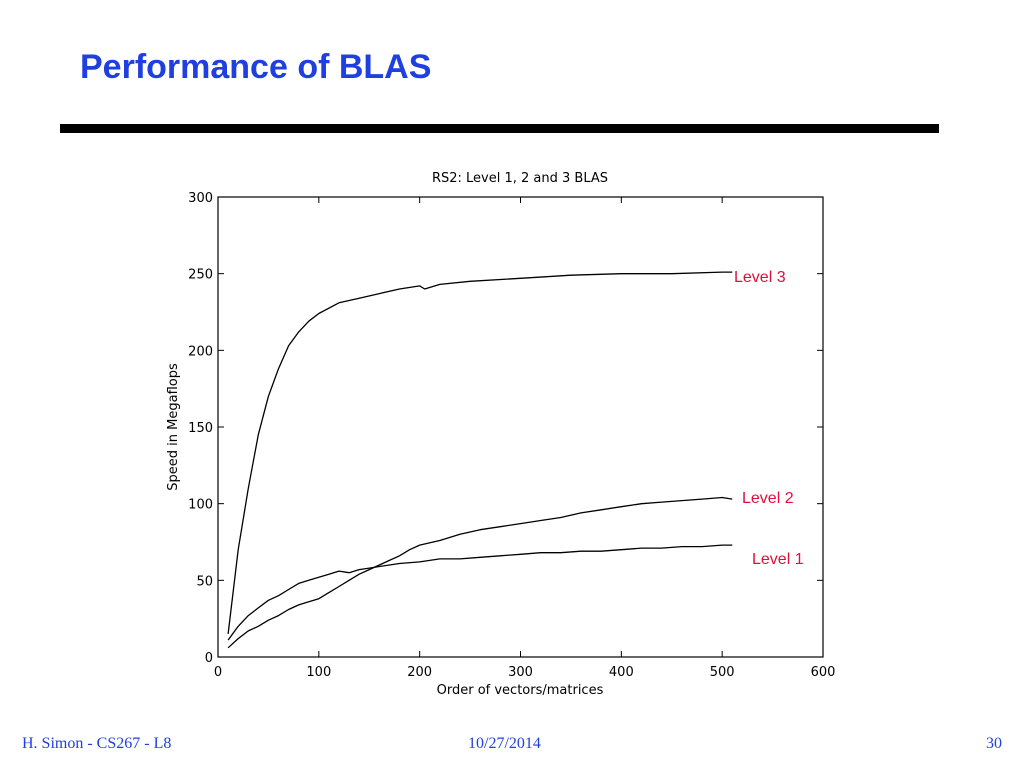 Image resolution: width=1024 pixels, height=768 pixels. What do you see at coordinates (499, 128) in the screenshot?
I see `title-underline` at bounding box center [499, 128].